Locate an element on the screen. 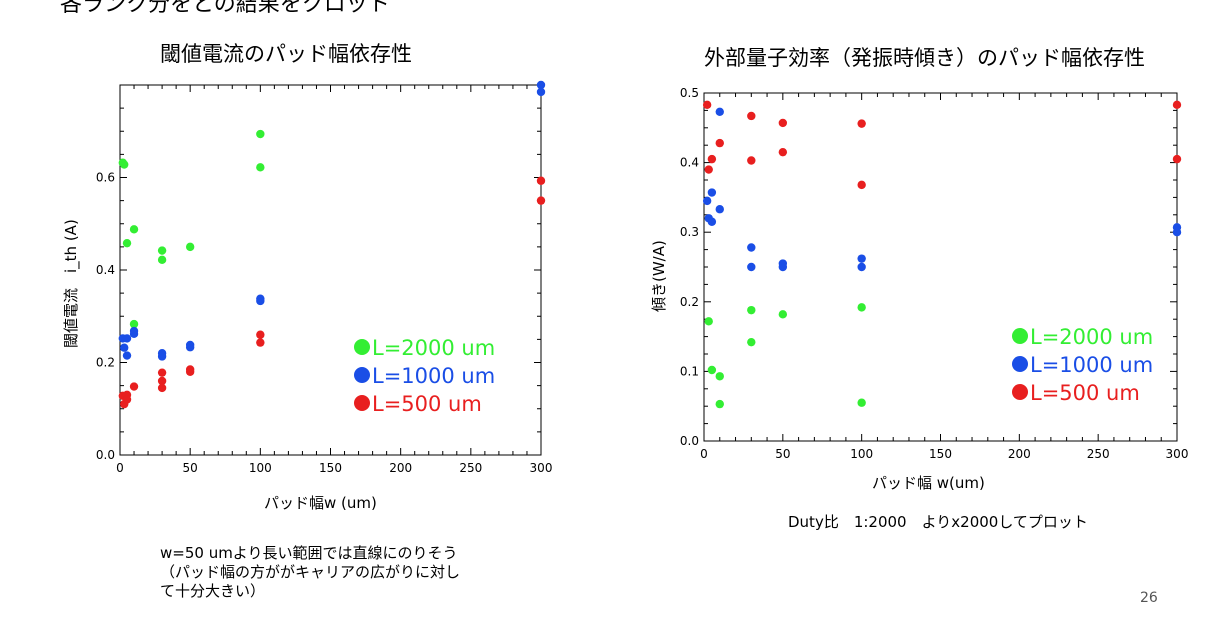 Image resolution: width=1228 pixels, height=630 pixels. chart-title-threshold: 閾値電流のパッド幅依存性 is located at coordinates (286, 54).